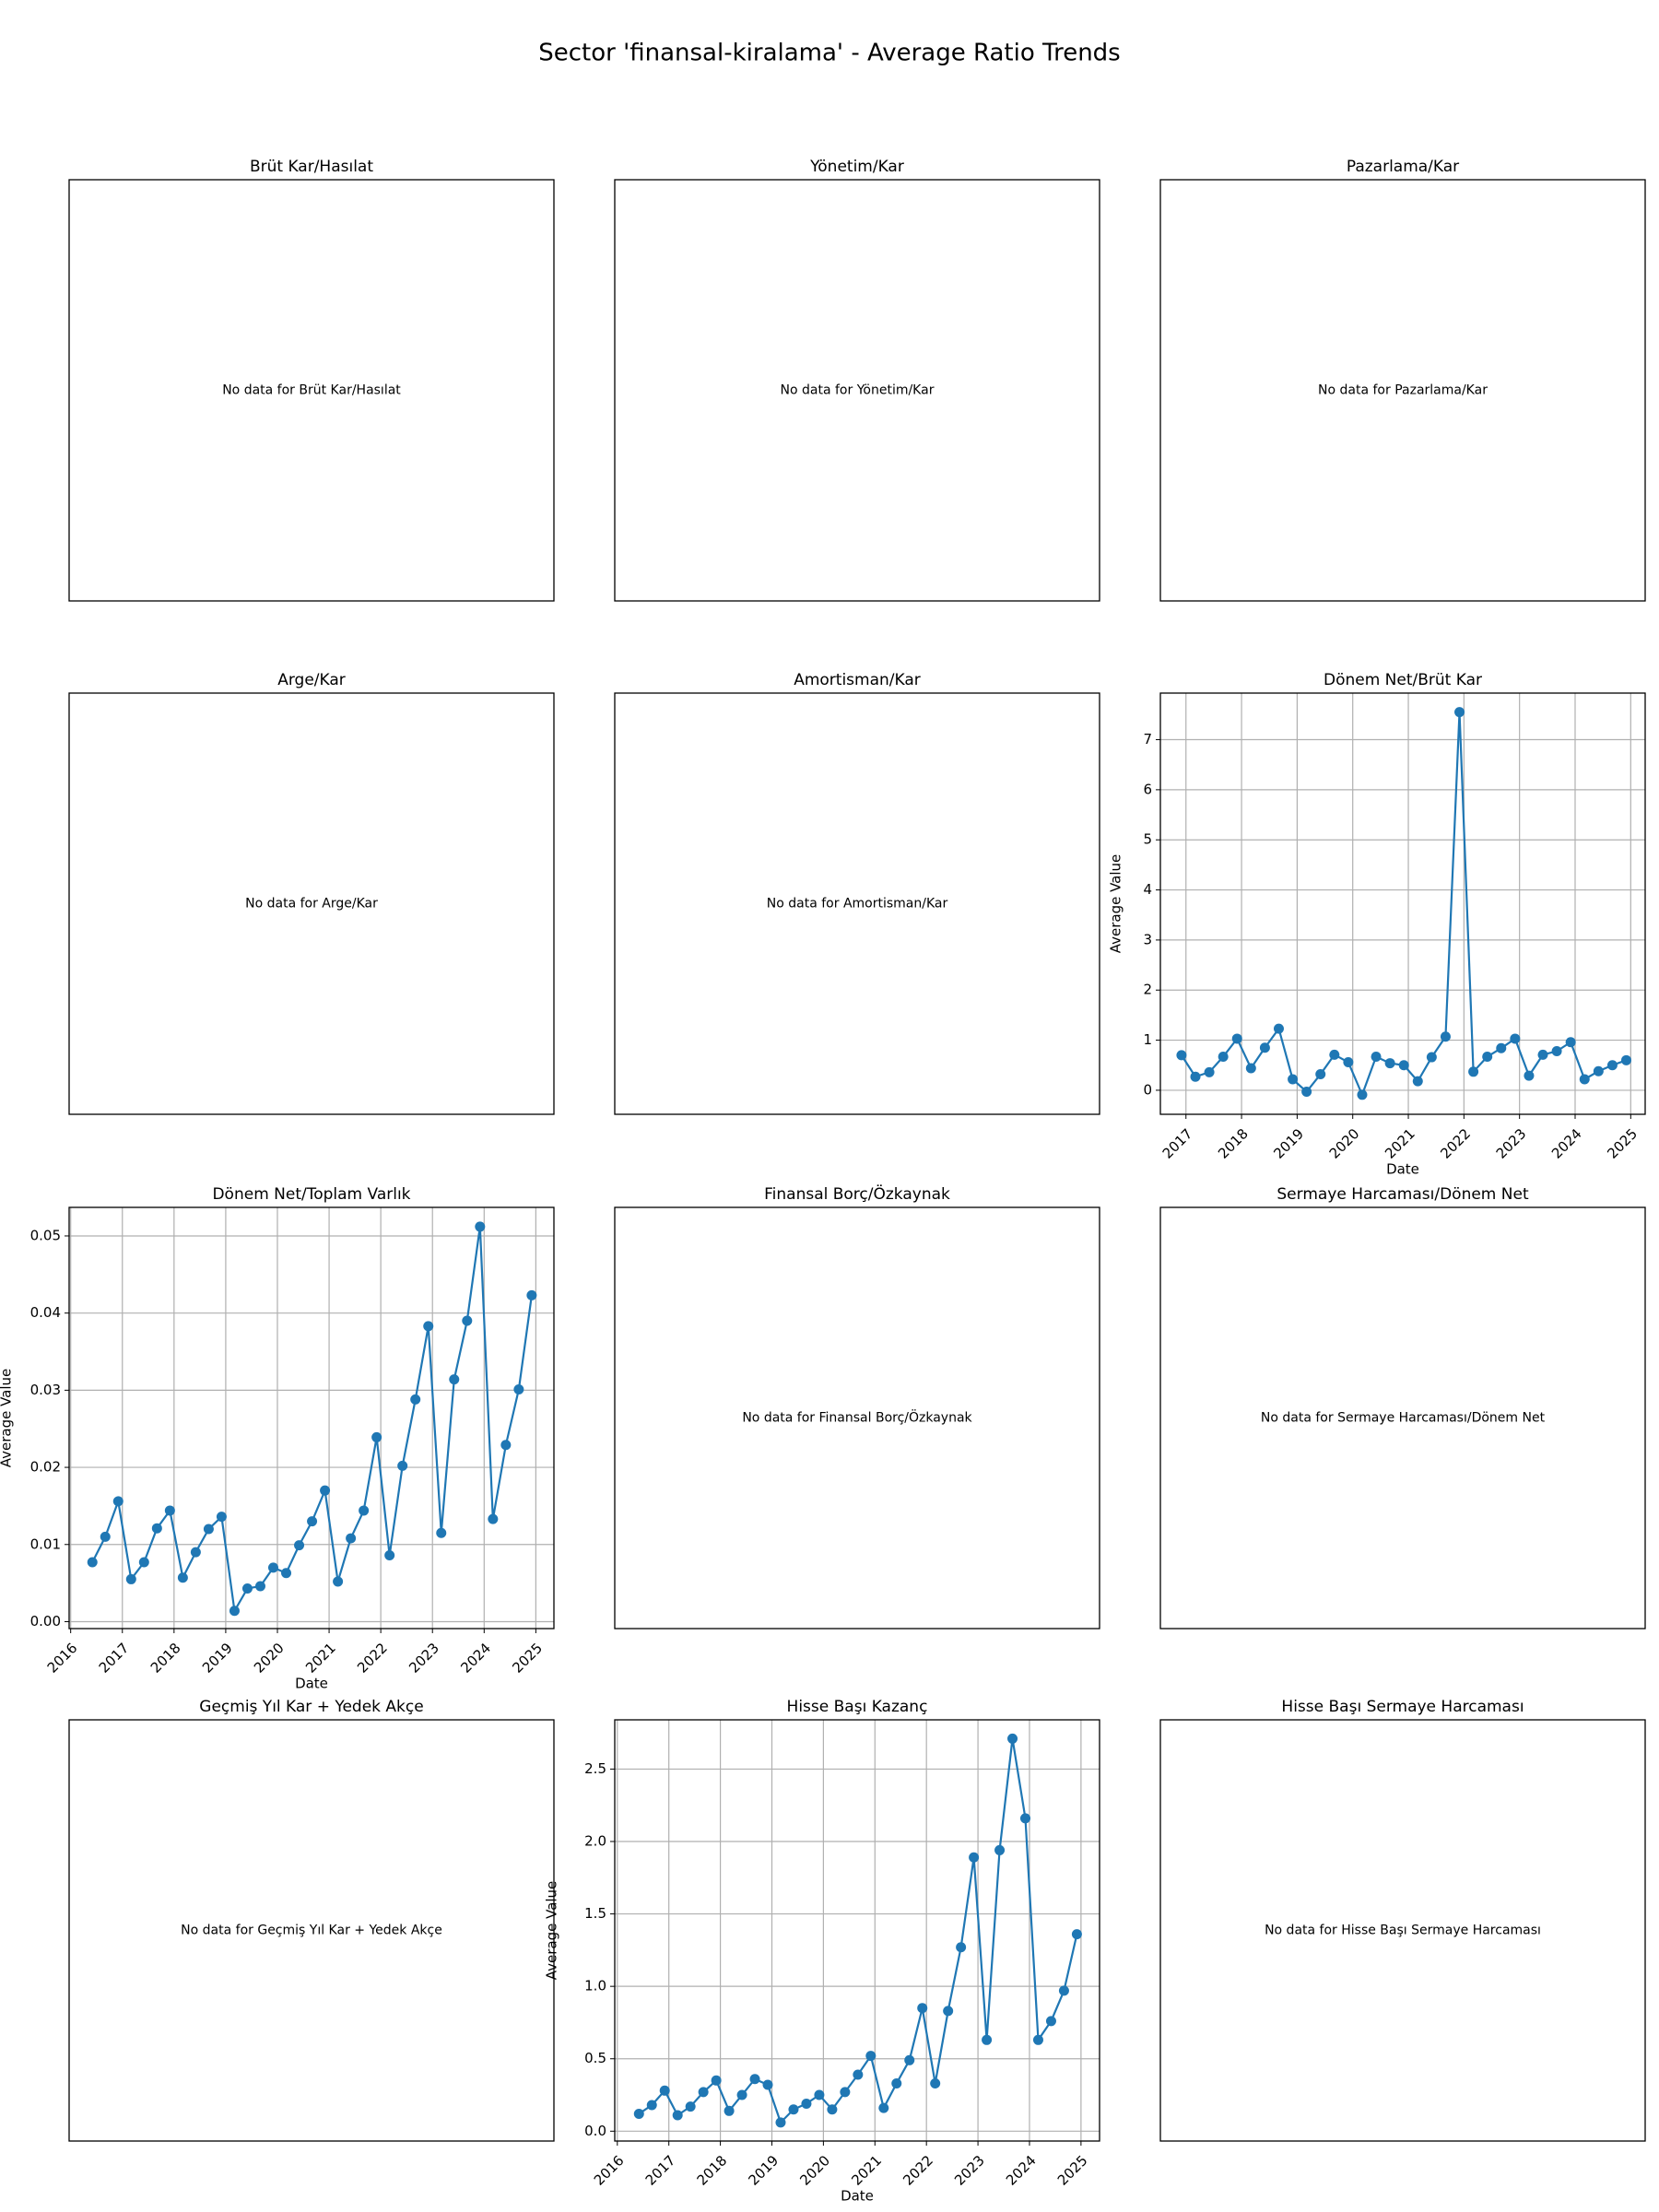 Image resolution: width=1659 pixels, height=2212 pixels. I want to click on y-tick-label: 0.03, so click(45, 1390).